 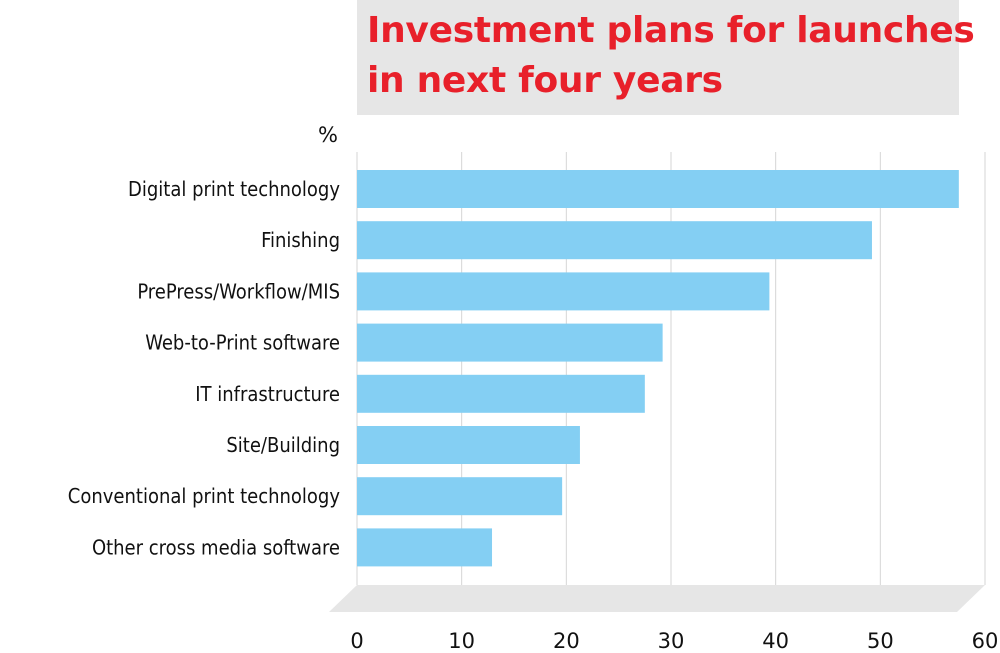 What do you see at coordinates (461, 641) in the screenshot?
I see `x-tick-label: 10` at bounding box center [461, 641].